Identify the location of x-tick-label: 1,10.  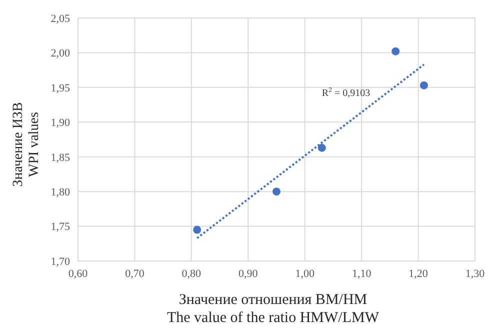
(362, 274).